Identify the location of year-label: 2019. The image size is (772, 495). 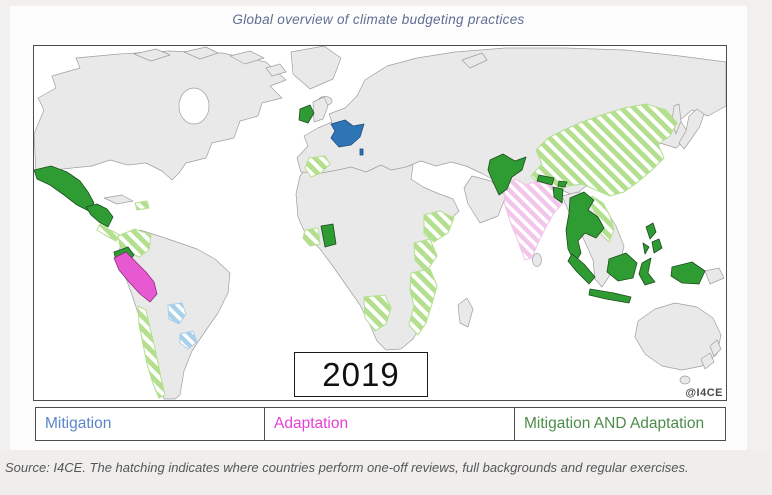
(361, 374).